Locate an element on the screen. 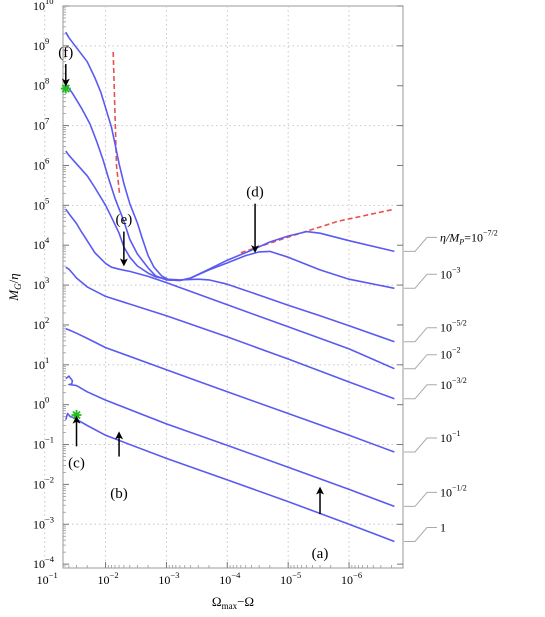 The height and width of the screenshot is (617, 545). x-tick-label: 10⁻² is located at coordinates (108, 578).